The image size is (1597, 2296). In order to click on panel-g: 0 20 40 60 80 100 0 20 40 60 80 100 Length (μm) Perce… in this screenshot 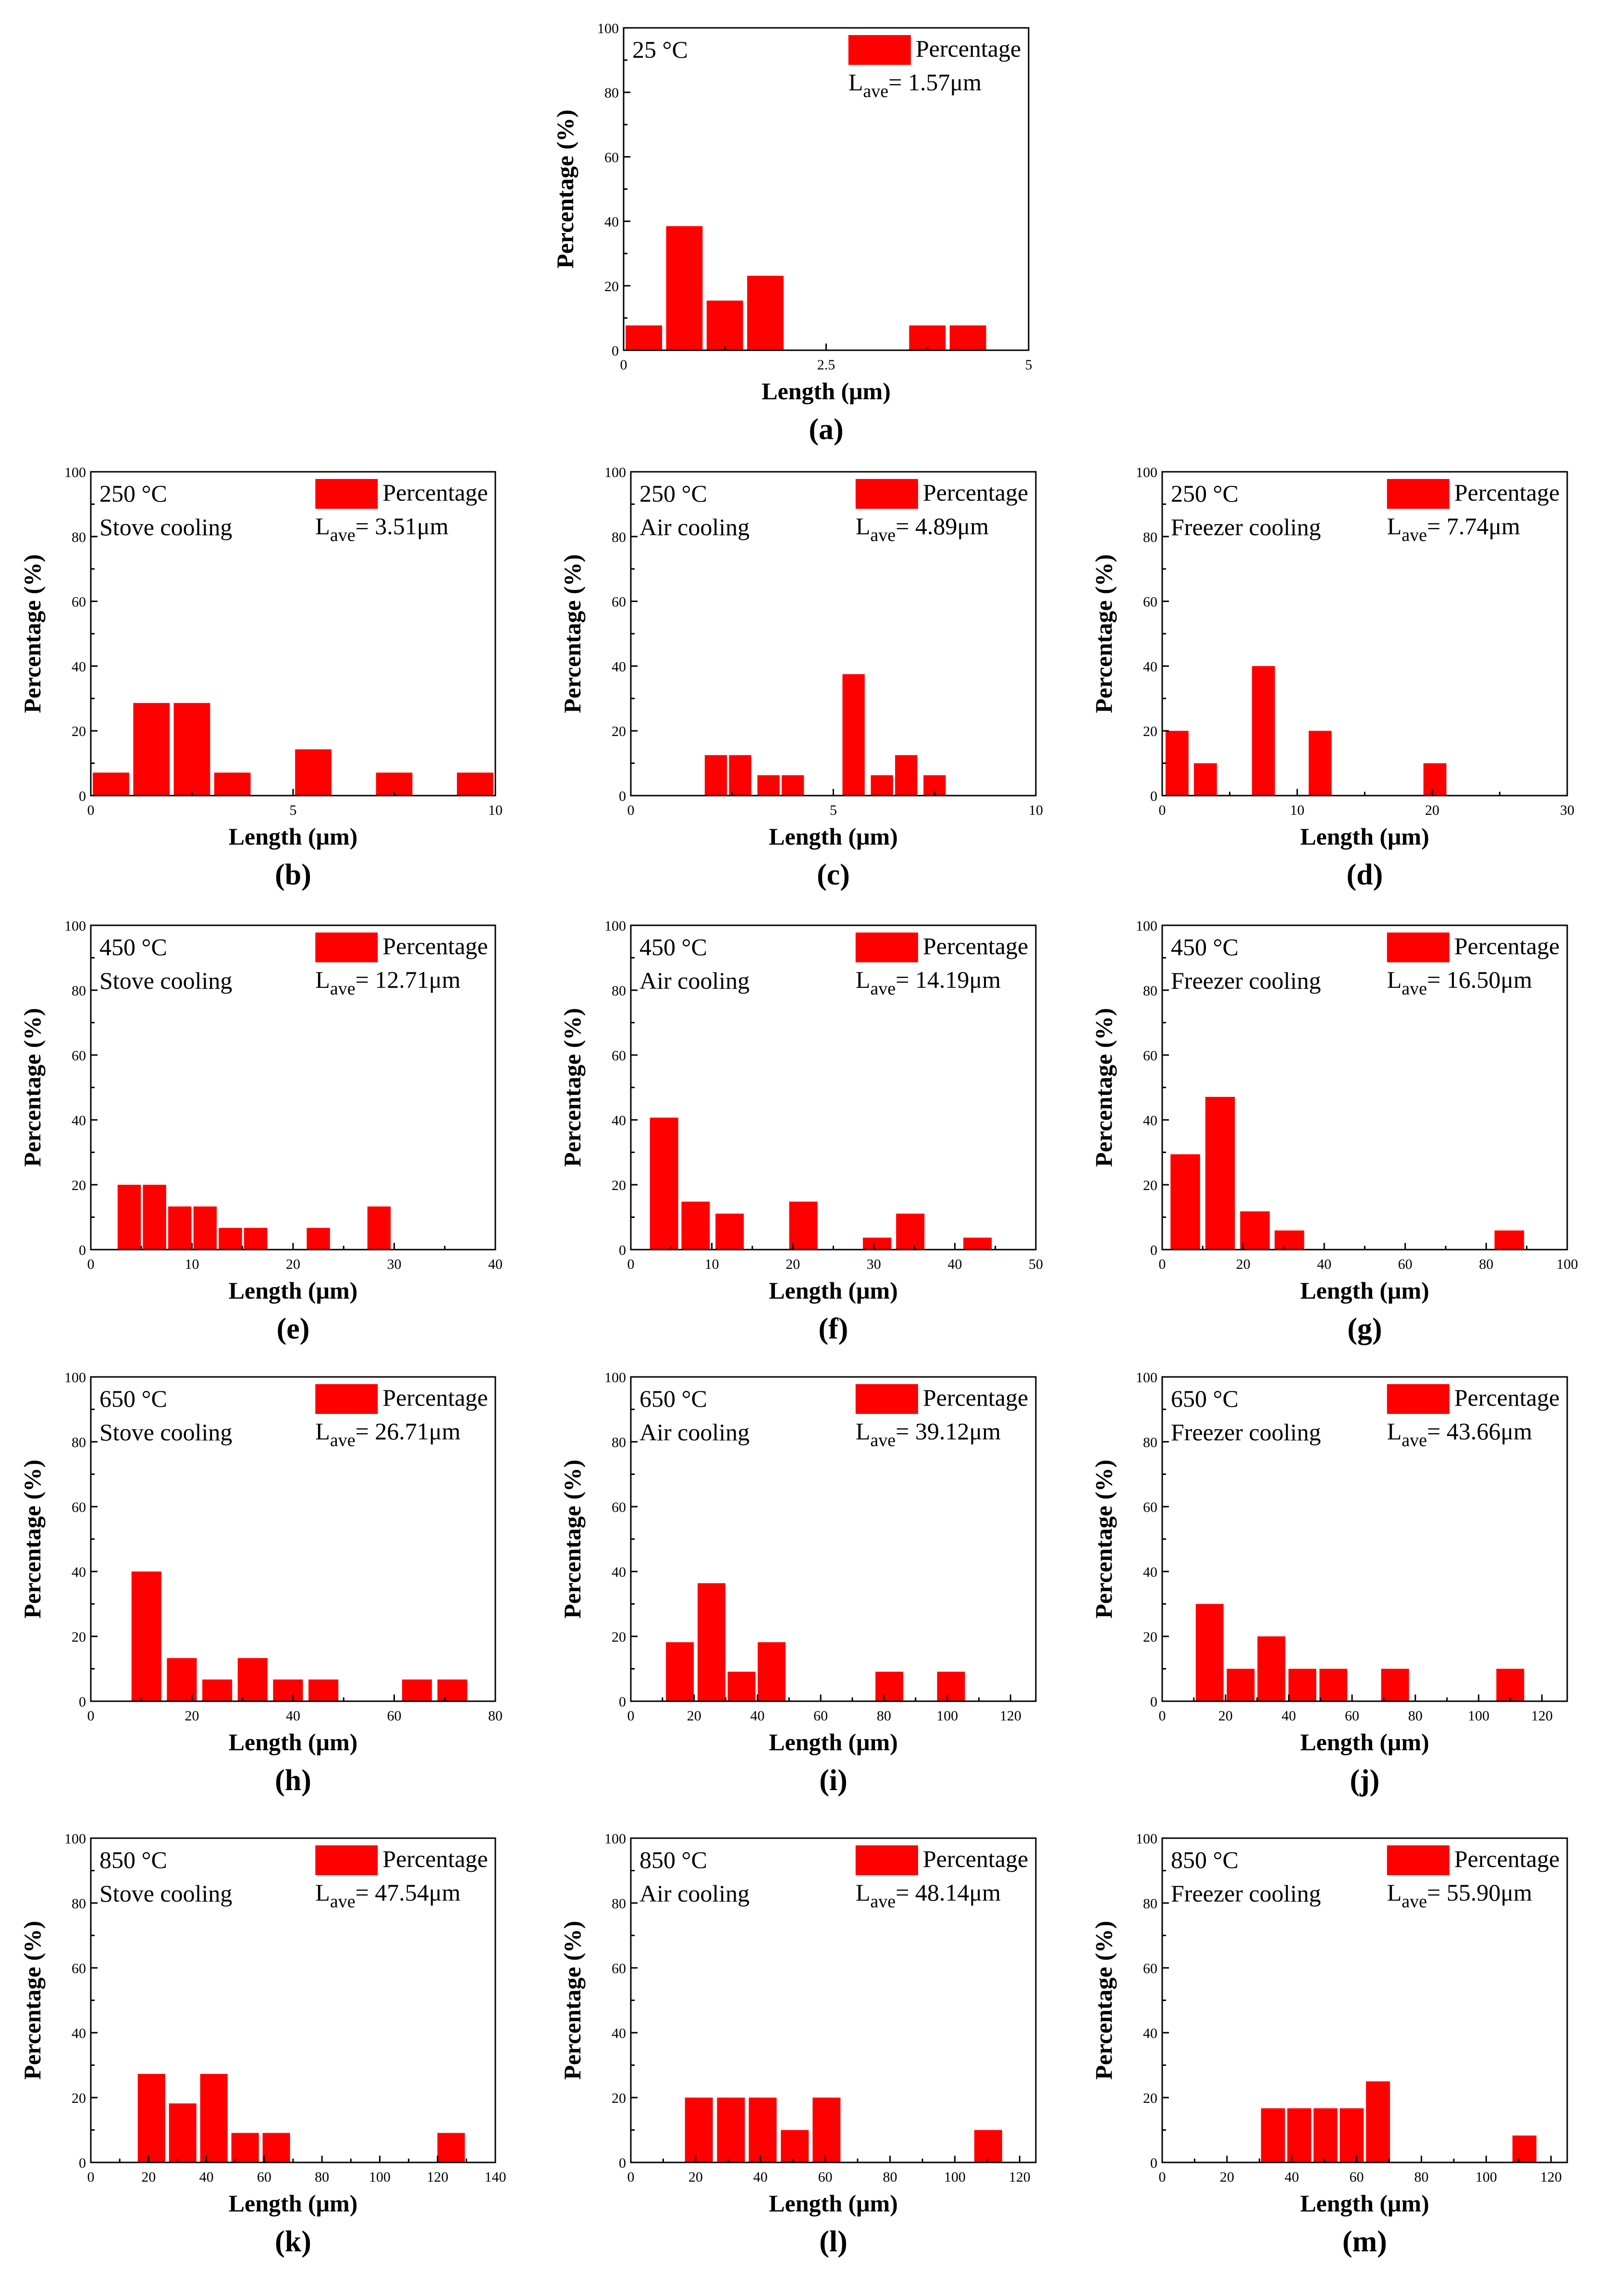, I will do `click(1334, 1131)`.